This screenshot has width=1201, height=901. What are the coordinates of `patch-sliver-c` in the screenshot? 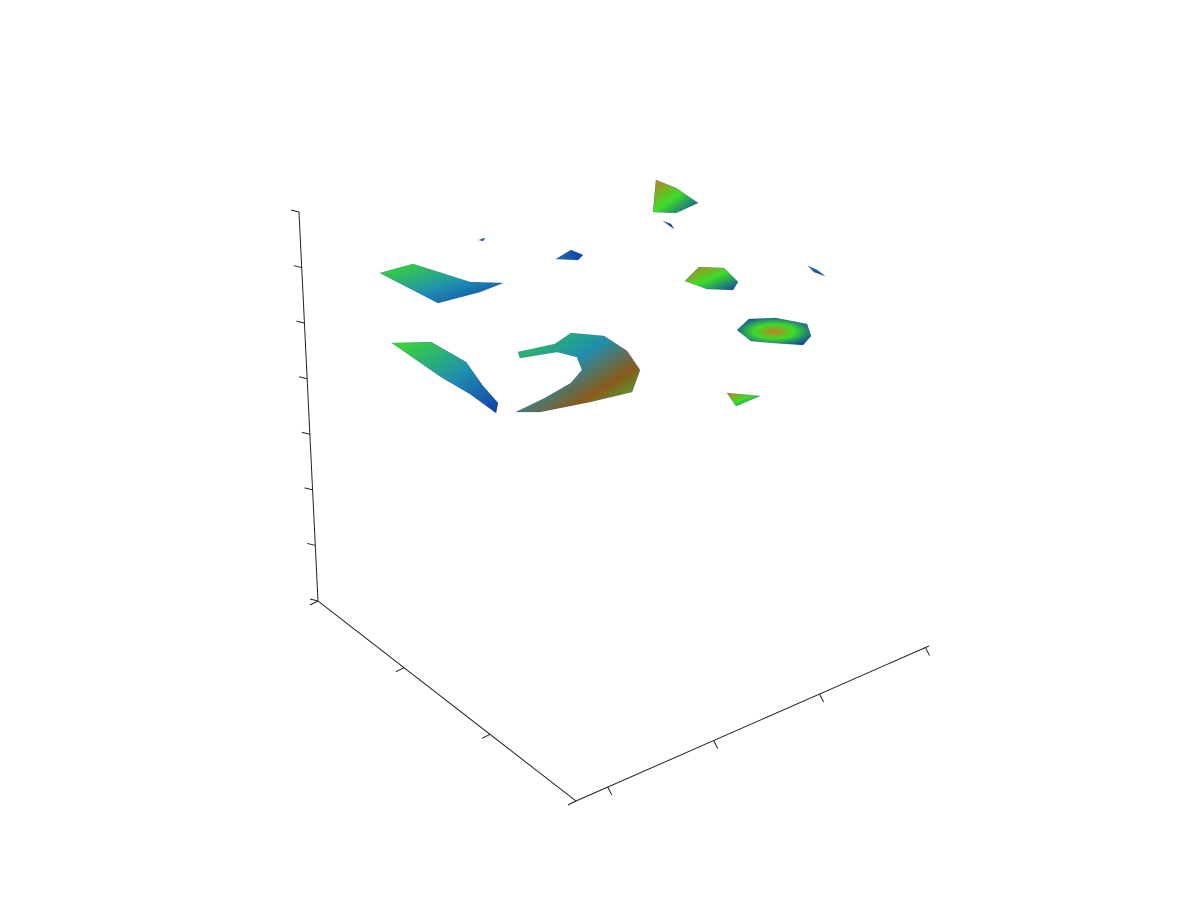 It's located at (481, 239).